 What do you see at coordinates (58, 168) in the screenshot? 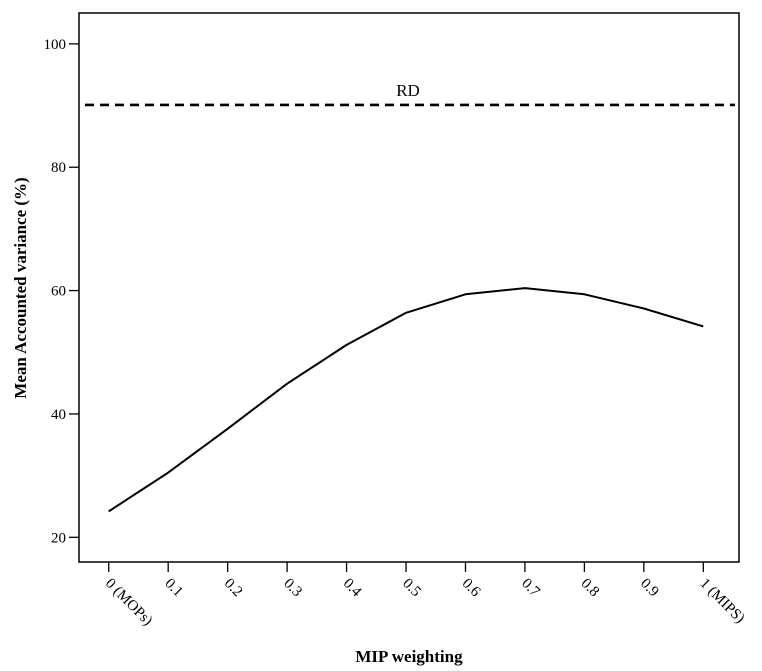
I see `y-tick-label: 80` at bounding box center [58, 168].